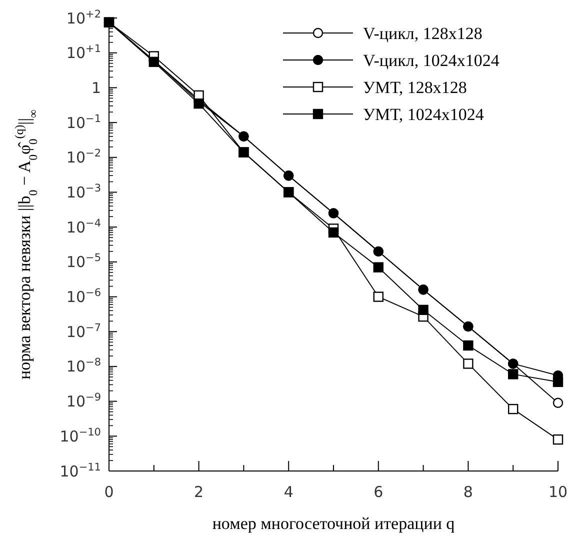  Describe the element at coordinates (334, 523) in the screenshot. I see `x-axis-title: номер многосеточной итерации q` at that location.